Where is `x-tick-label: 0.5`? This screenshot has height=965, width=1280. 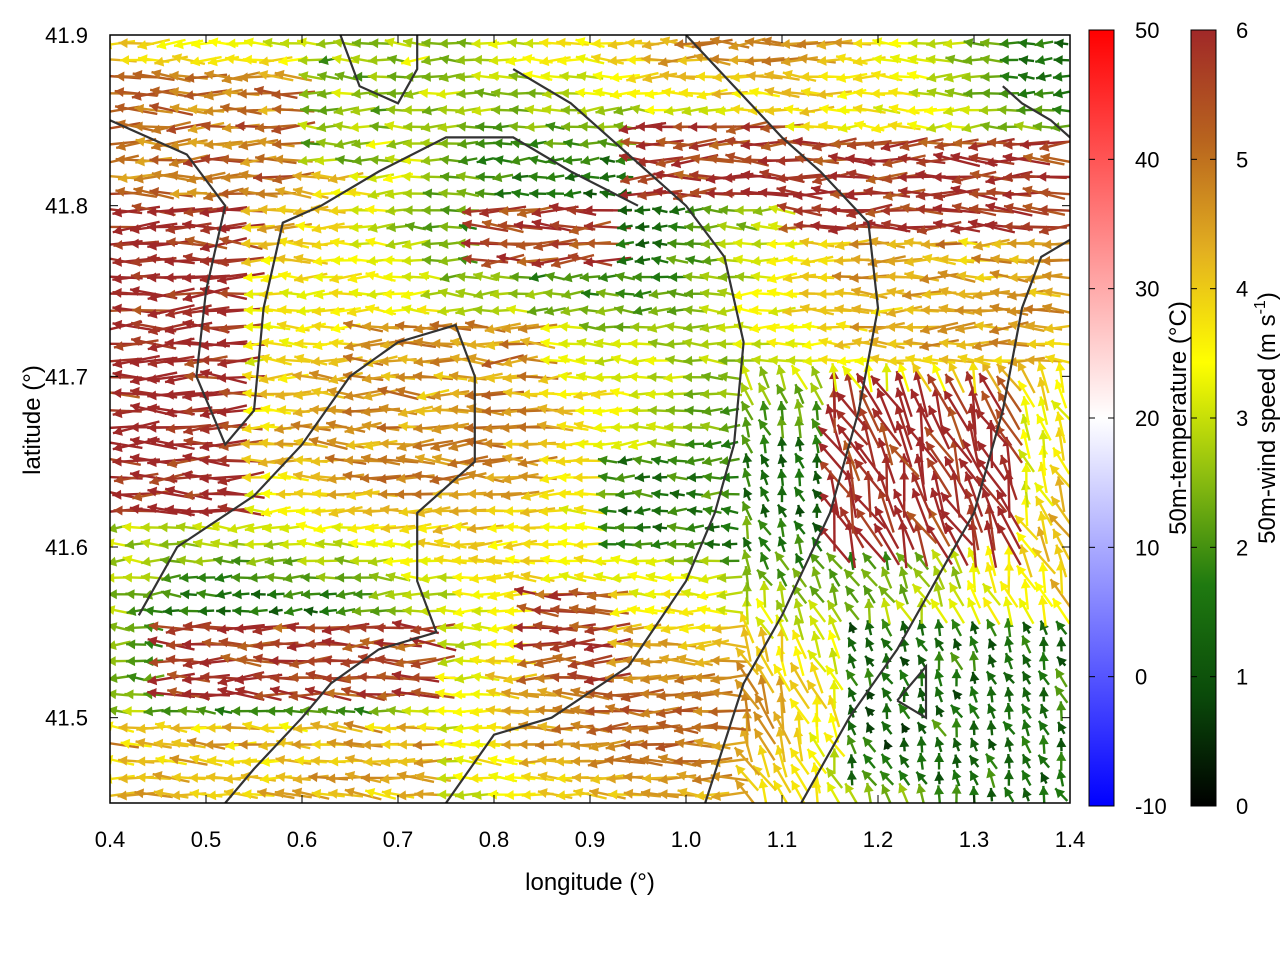 x-tick-label: 0.5 is located at coordinates (206, 839).